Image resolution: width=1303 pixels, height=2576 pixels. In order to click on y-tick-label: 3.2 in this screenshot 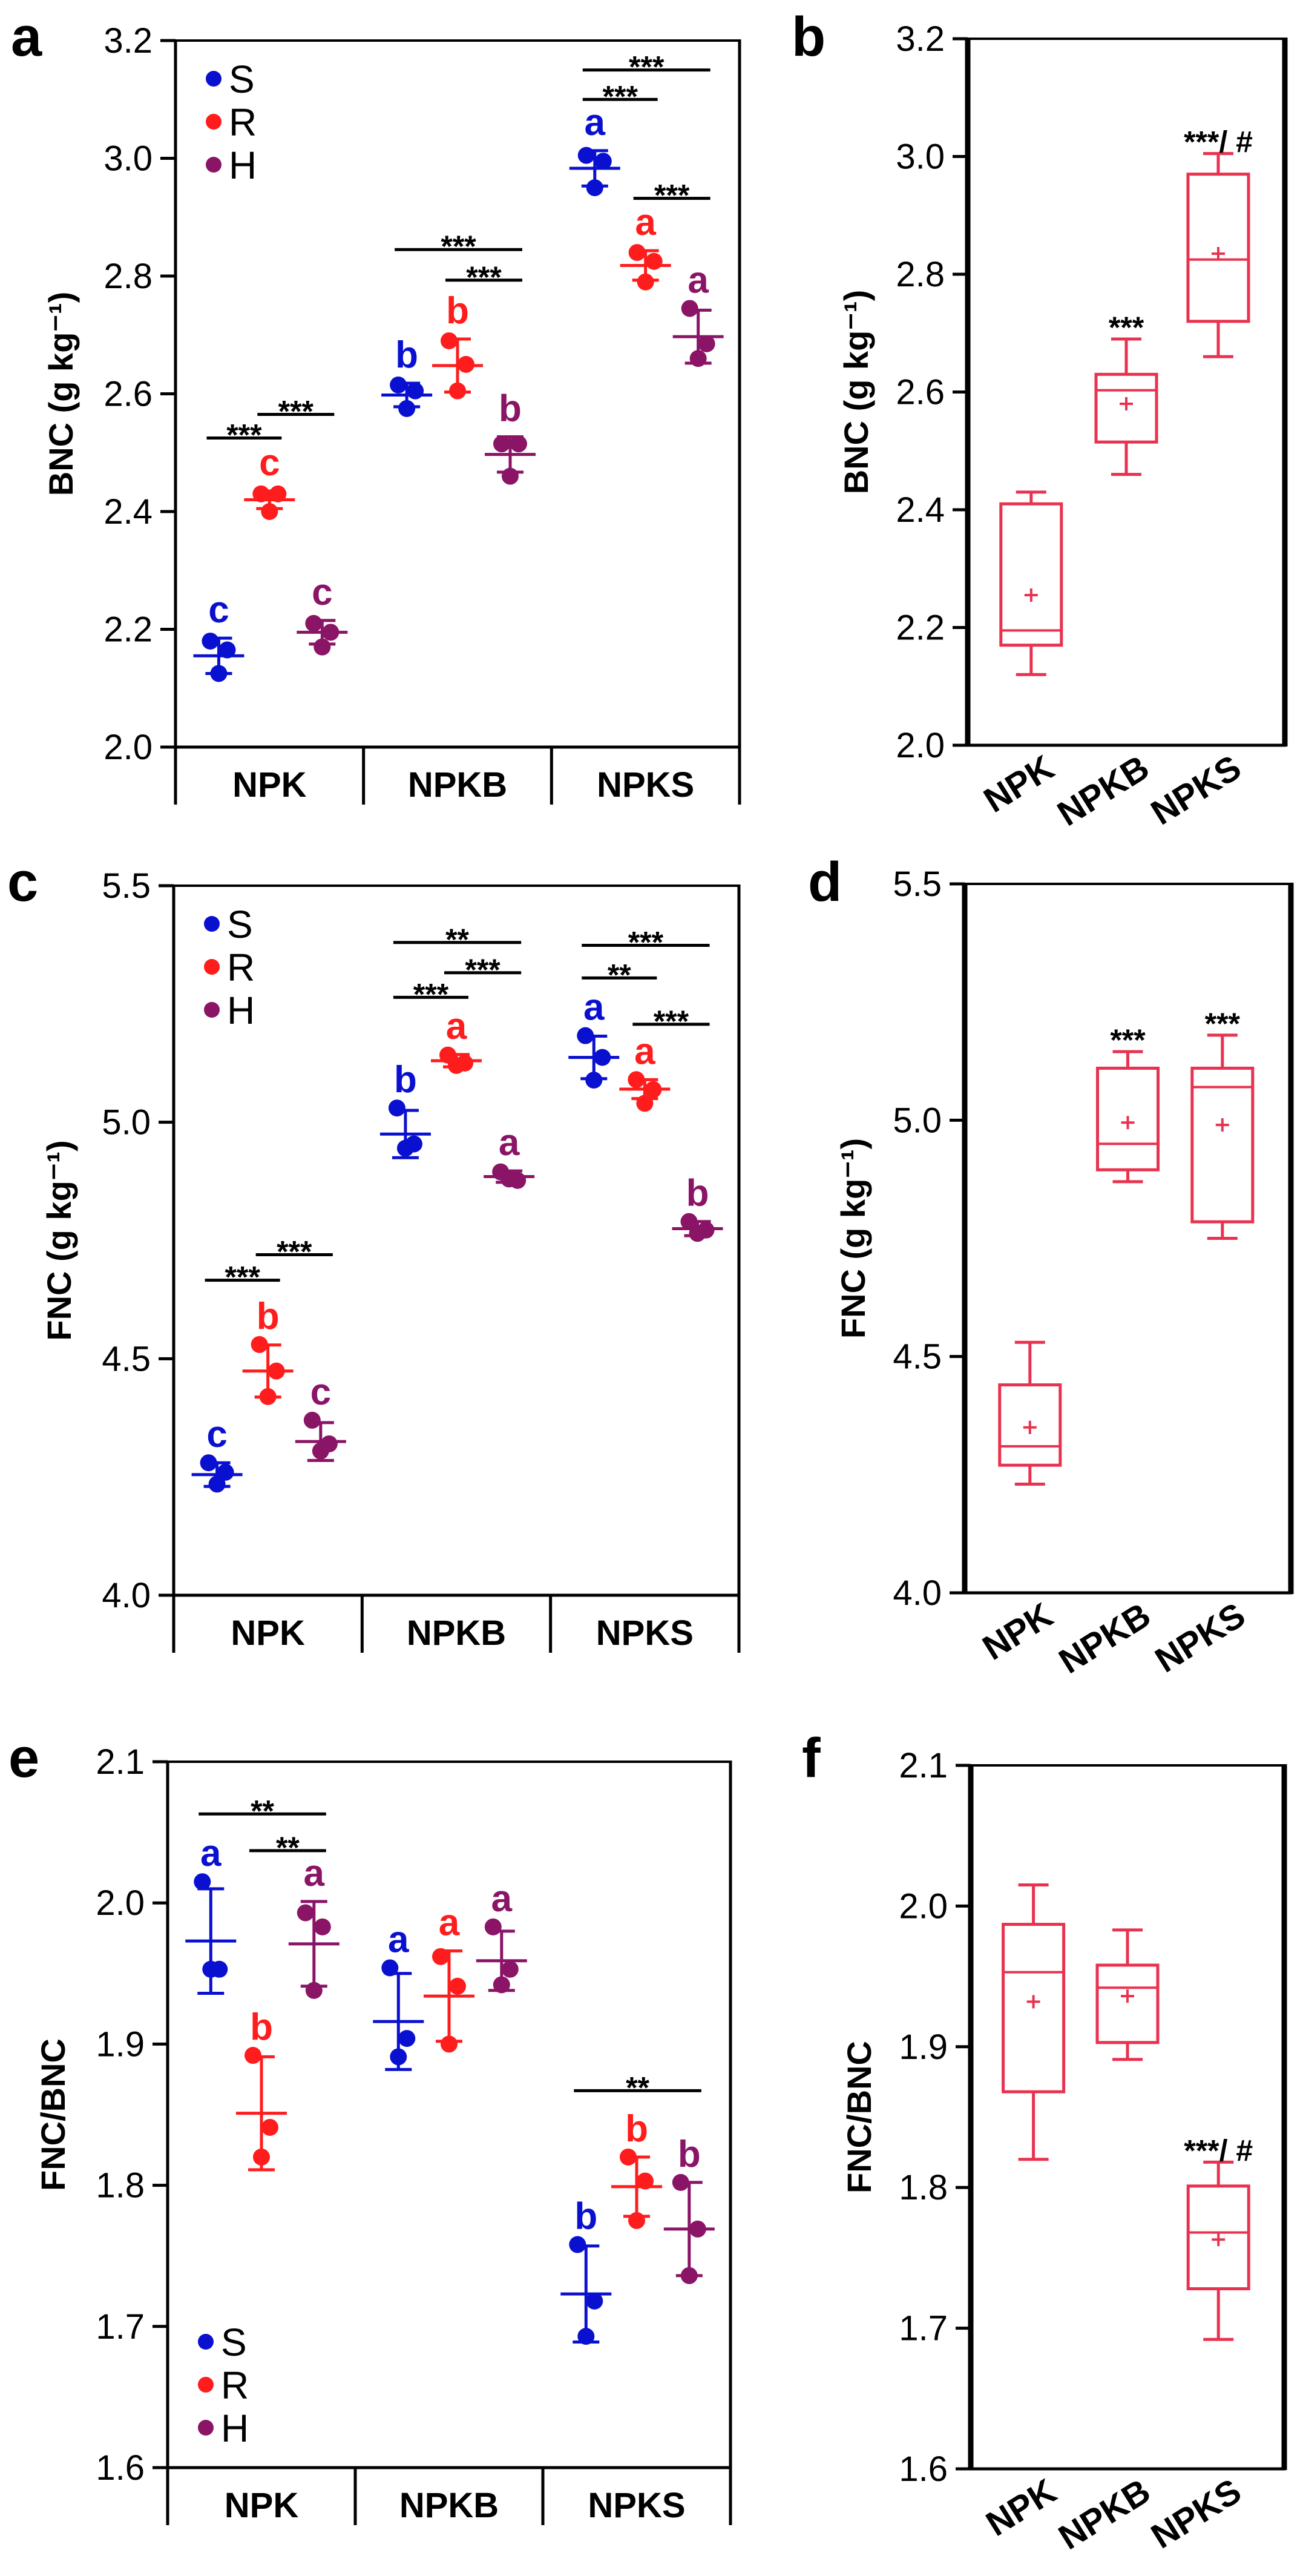, I will do `click(920, 39)`.